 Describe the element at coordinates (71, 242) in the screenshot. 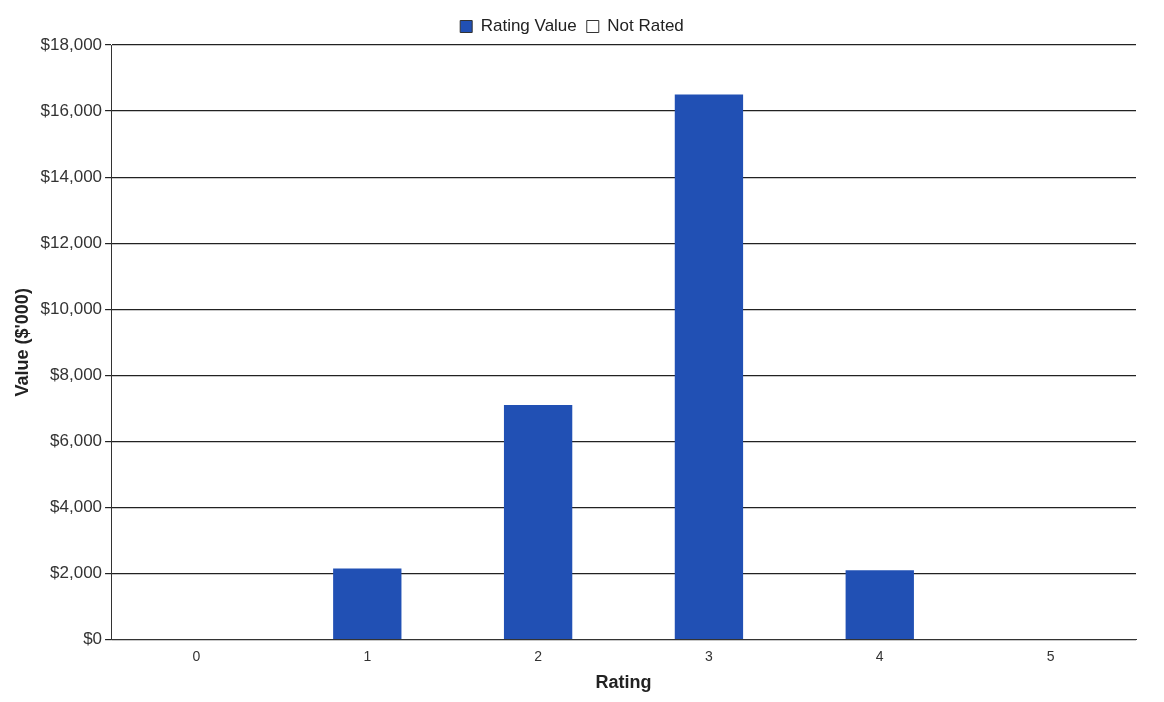

I see `y-tick-label: $12,000` at that location.